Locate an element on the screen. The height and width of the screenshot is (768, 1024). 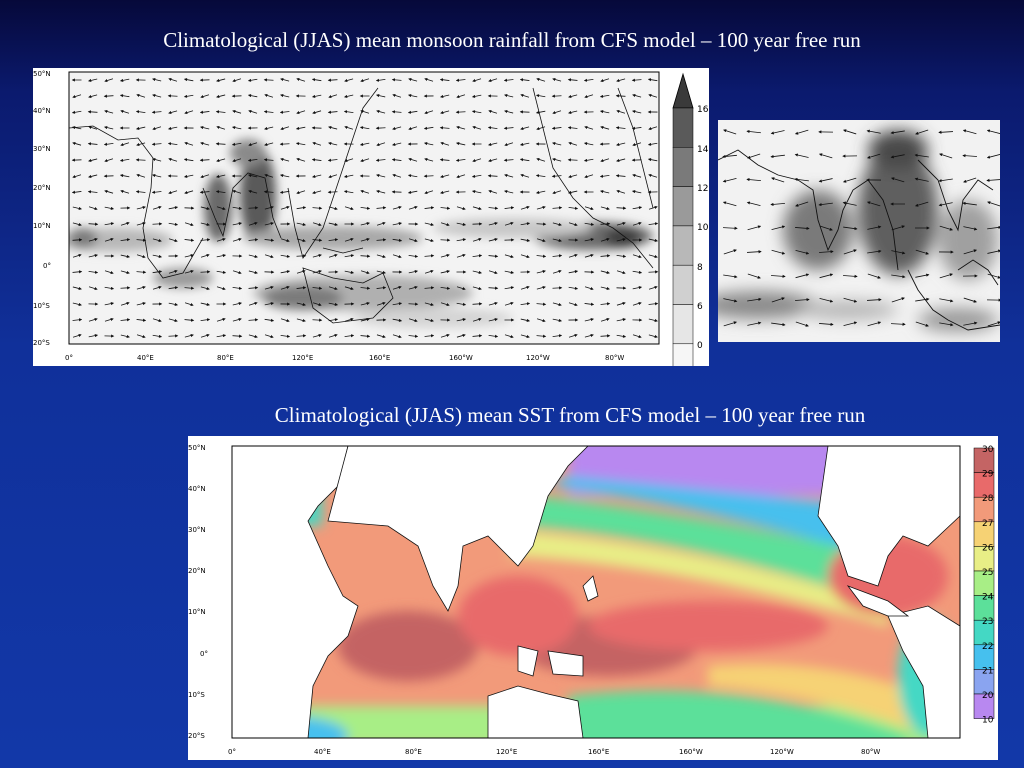
lon-label: 160°W is located at coordinates (461, 358).